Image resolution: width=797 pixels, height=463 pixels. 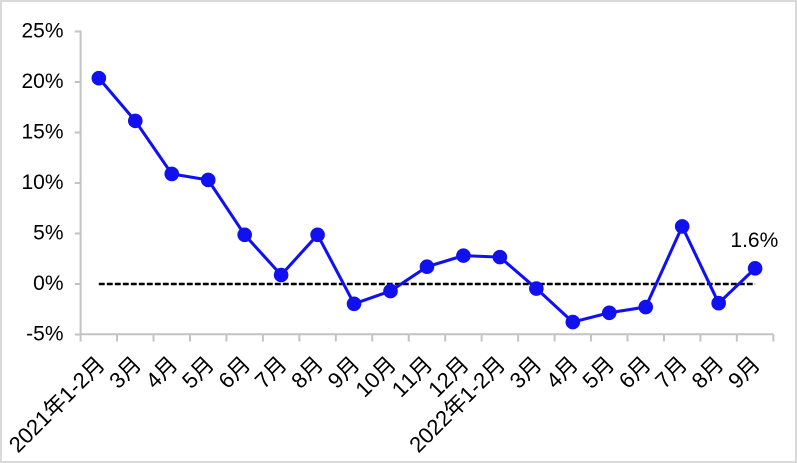 I want to click on svg-text: 1.6%, so click(x=754, y=240).